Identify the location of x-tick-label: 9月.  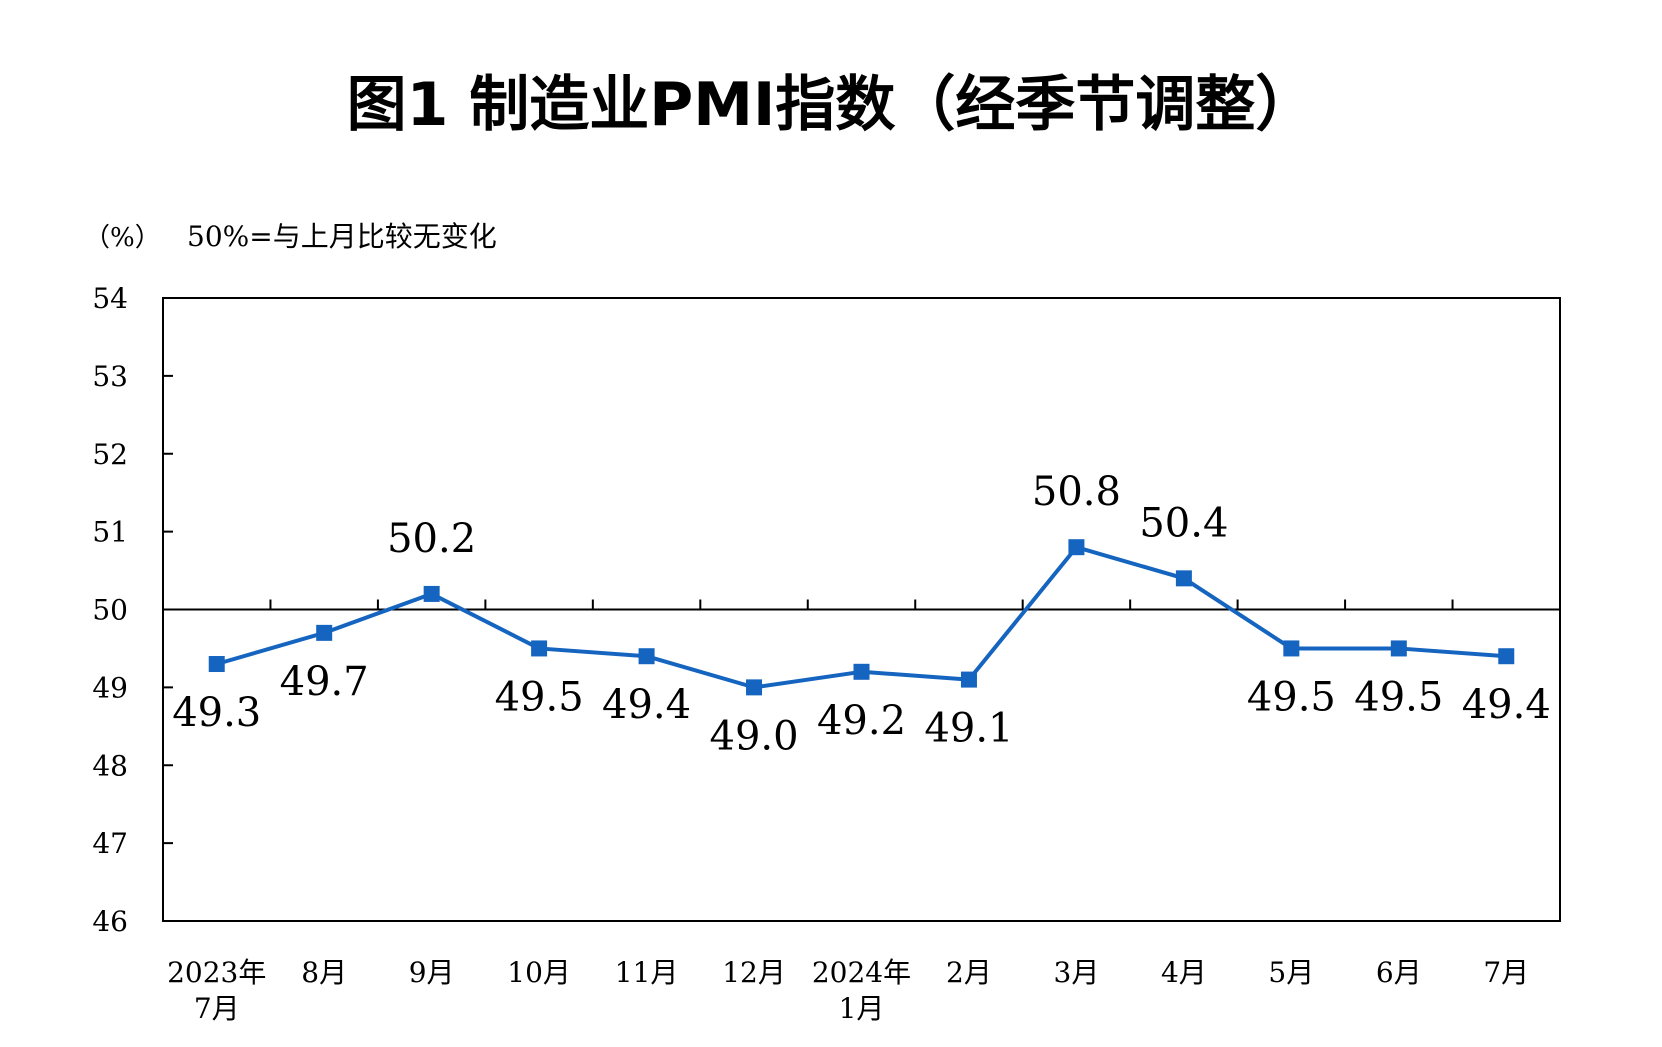
(432, 972).